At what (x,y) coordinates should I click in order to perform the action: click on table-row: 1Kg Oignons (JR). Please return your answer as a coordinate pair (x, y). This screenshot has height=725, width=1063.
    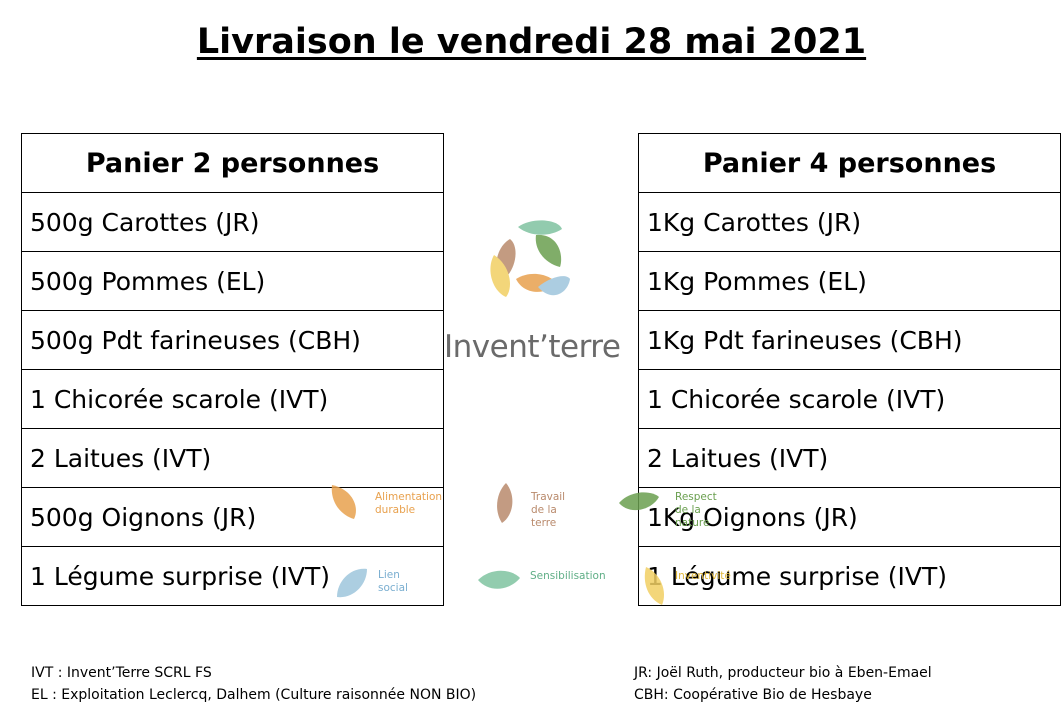
    Looking at the image, I should click on (849, 517).